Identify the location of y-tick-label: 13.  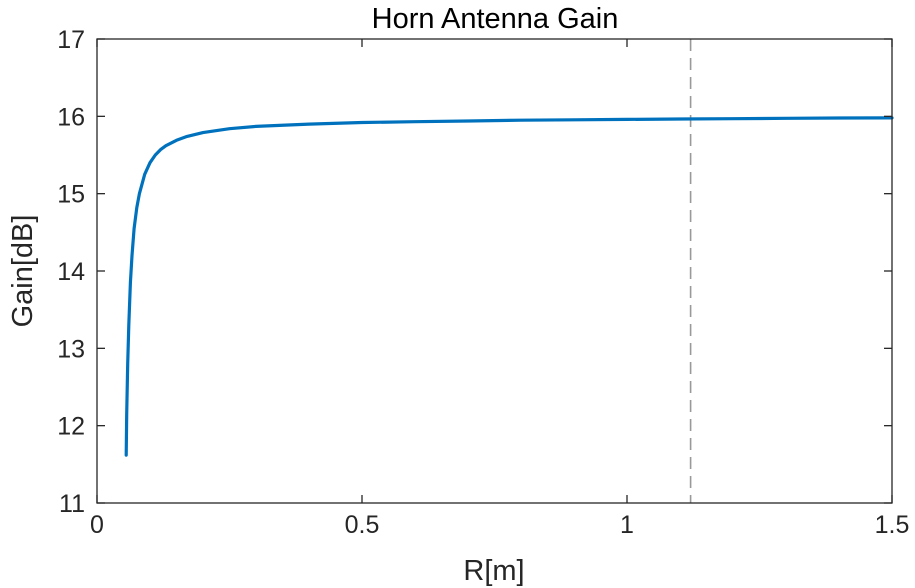
(71, 349).